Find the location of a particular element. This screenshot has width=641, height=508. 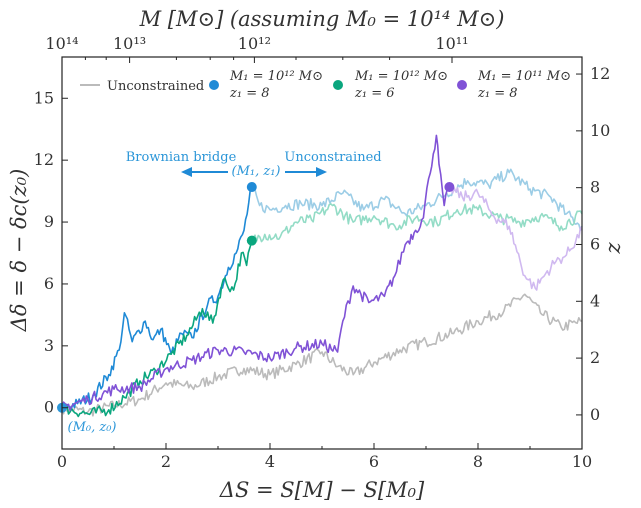

y2-tick-label-3: 6 is located at coordinates (595, 243).